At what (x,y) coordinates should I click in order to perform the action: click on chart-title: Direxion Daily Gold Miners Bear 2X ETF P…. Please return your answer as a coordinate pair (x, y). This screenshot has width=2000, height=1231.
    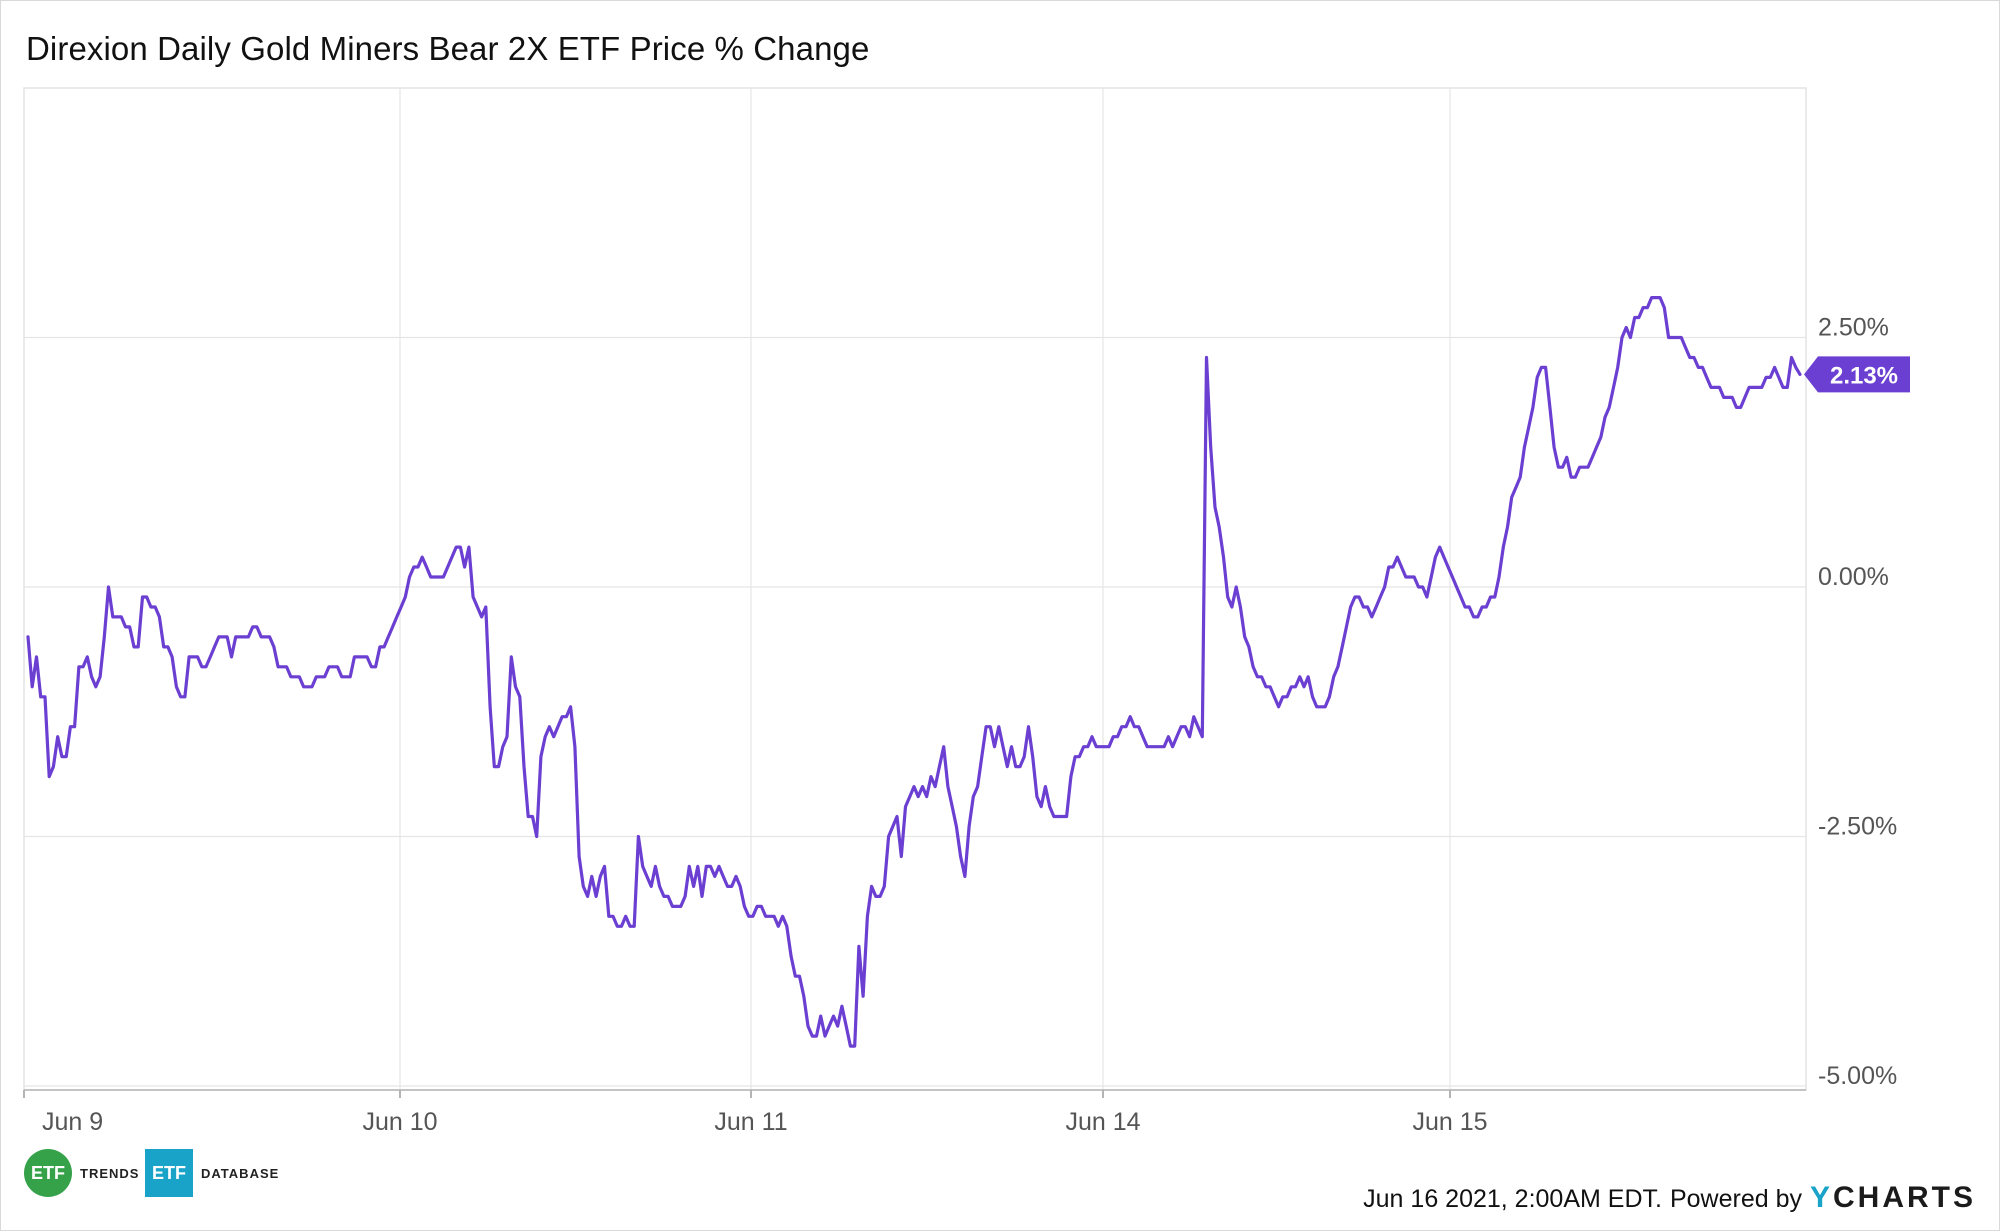
    Looking at the image, I should click on (448, 48).